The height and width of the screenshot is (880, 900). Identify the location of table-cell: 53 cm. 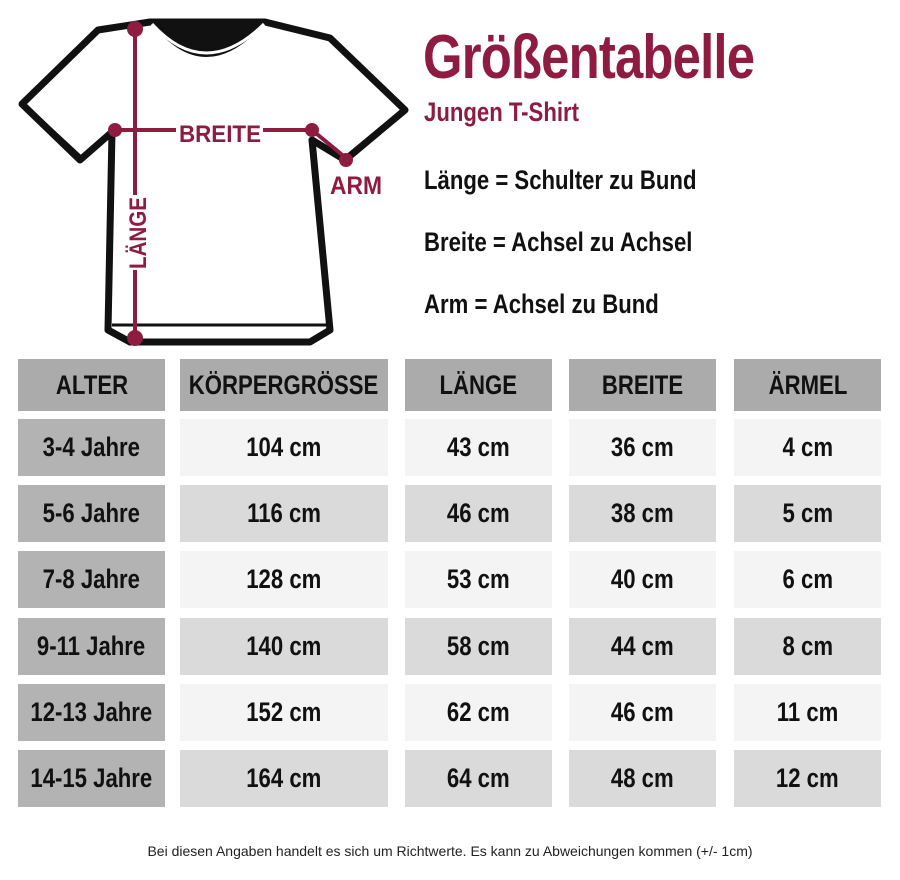
(478, 579).